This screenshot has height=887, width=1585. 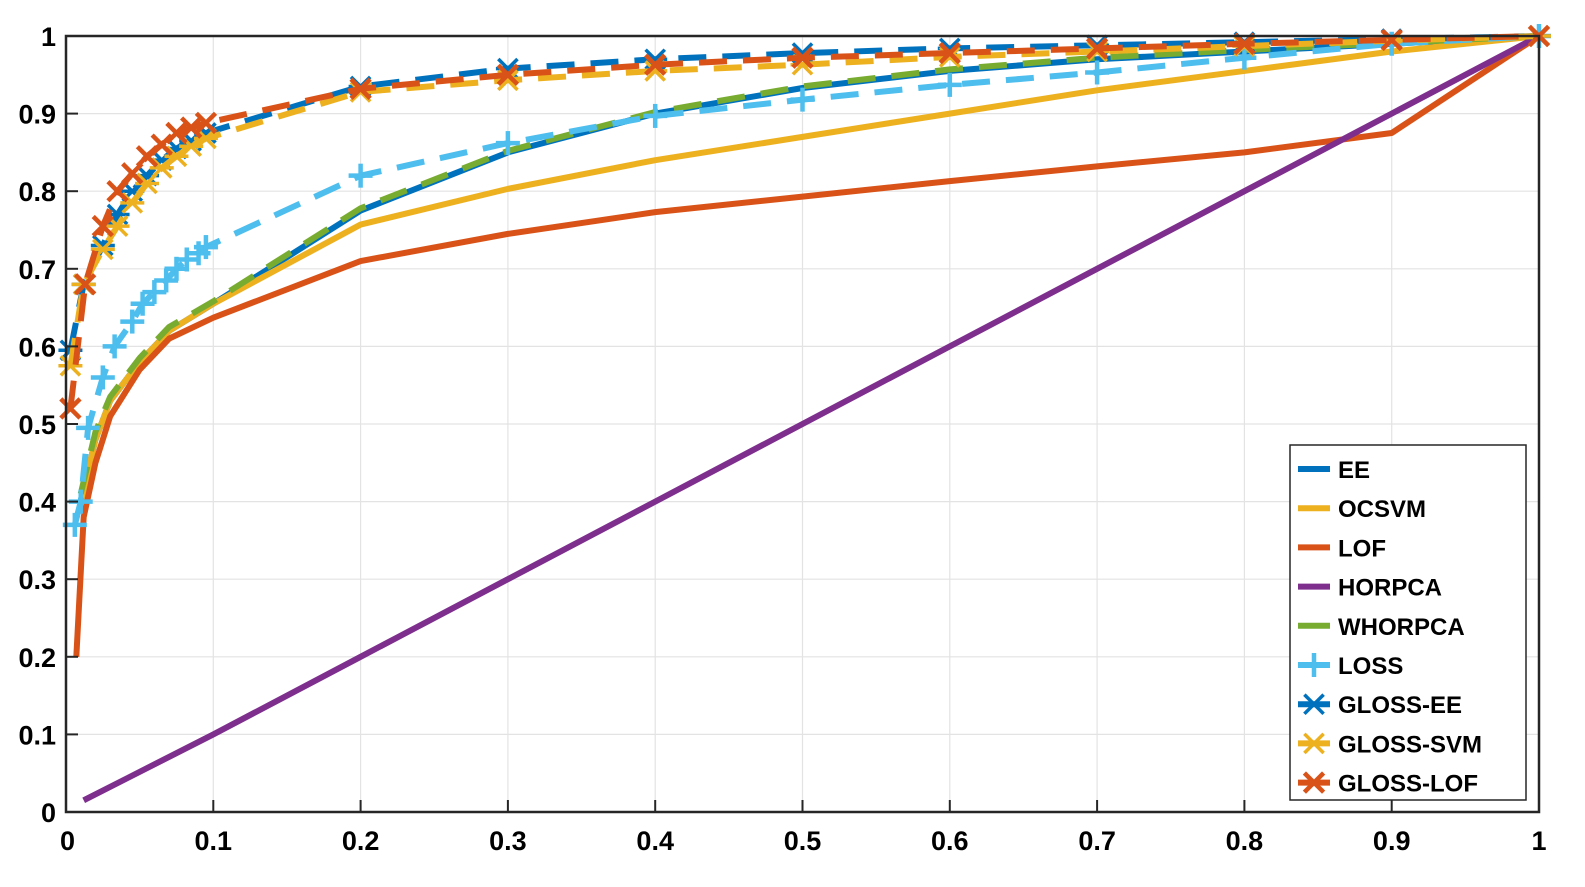 I want to click on legend-label: LOF, so click(x=1362, y=548).